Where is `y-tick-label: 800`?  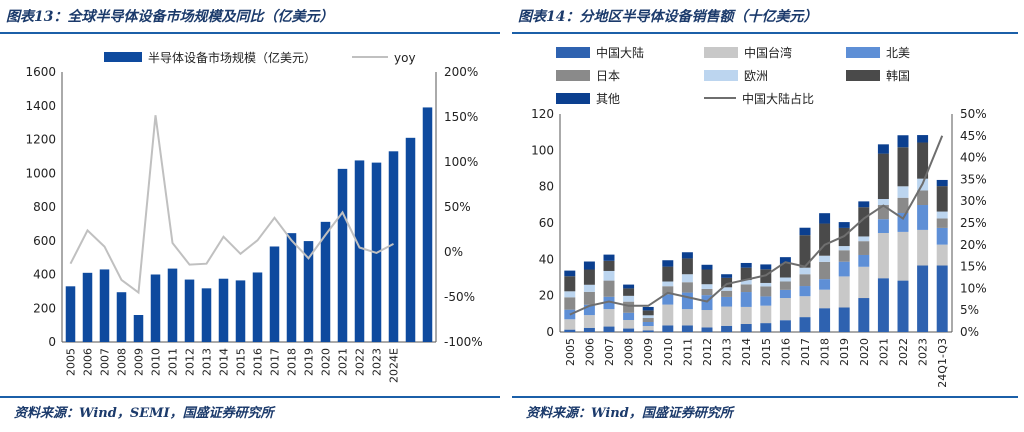
y-tick-label: 800 is located at coordinates (44, 207).